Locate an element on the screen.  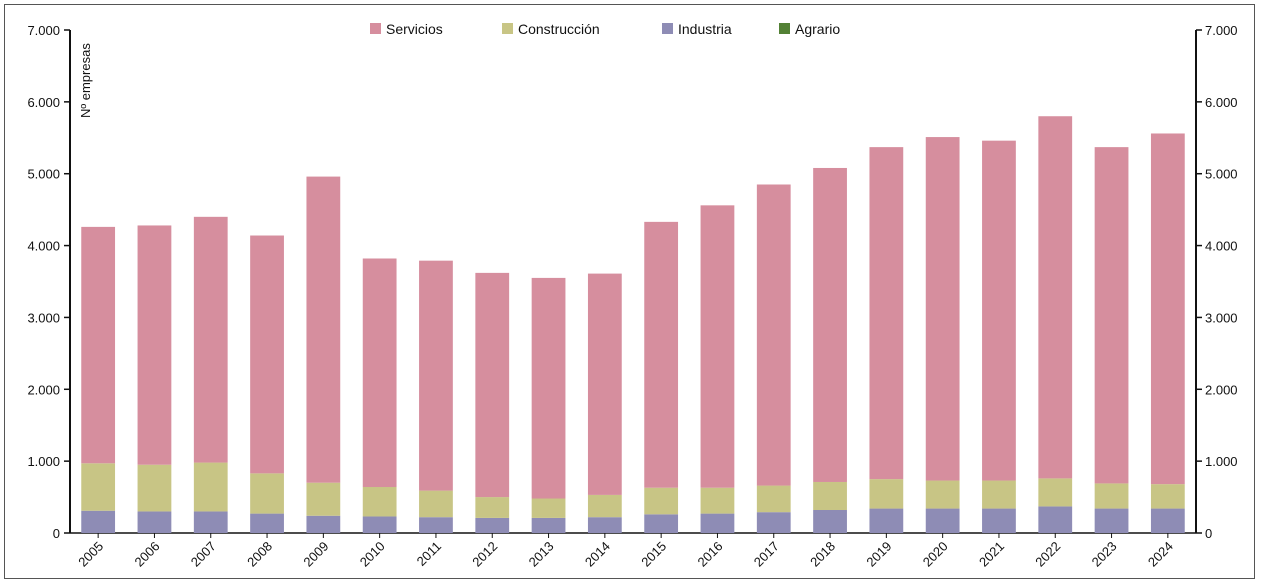
bar-industria-2024 is located at coordinates (1167, 520).